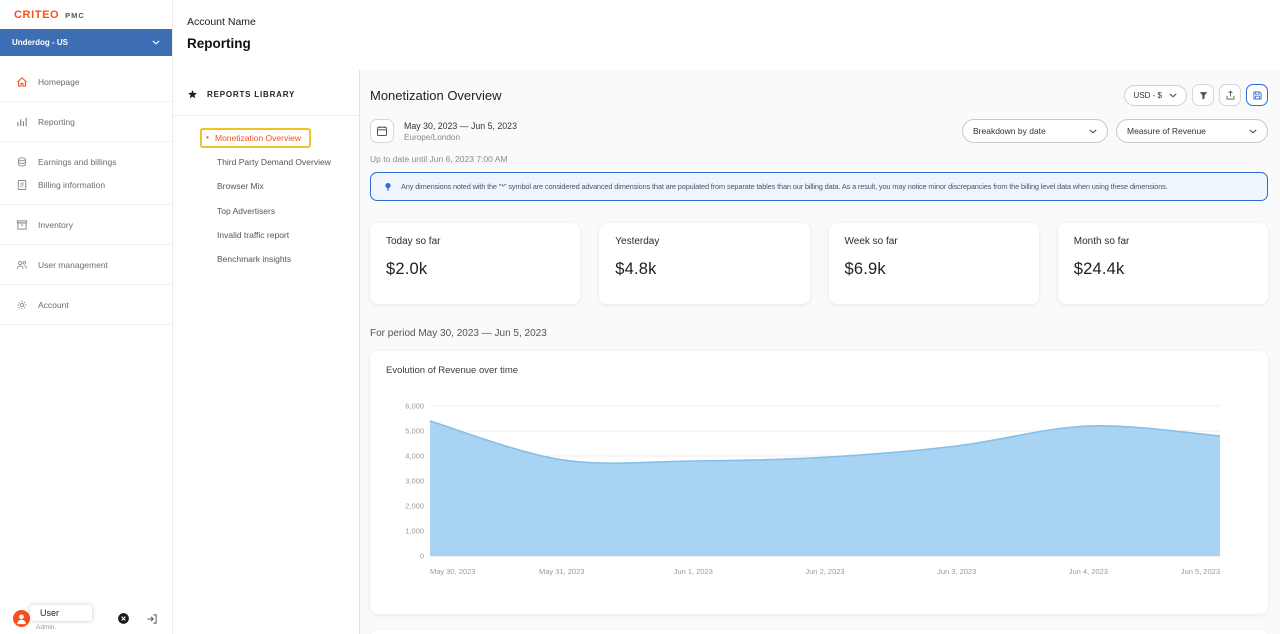 This screenshot has width=1280, height=634. Describe the element at coordinates (704, 263) in the screenshot. I see `stat-card-yesterday: Yesterday $4.8k` at that location.